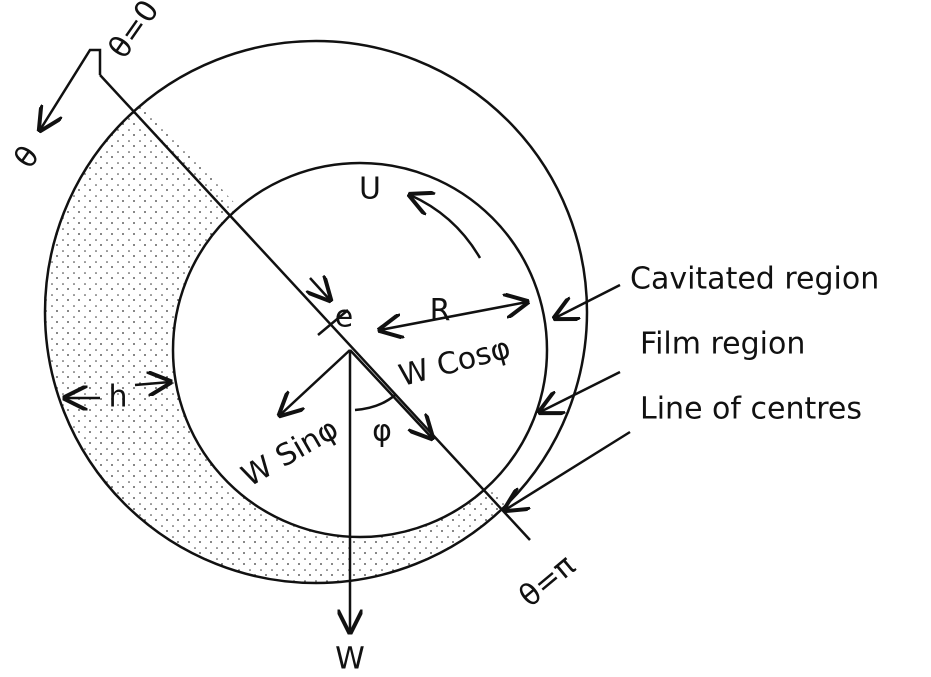 This screenshot has height=677, width=931. What do you see at coordinates (315, 382) in the screenshot?
I see `load-sin` at bounding box center [315, 382].